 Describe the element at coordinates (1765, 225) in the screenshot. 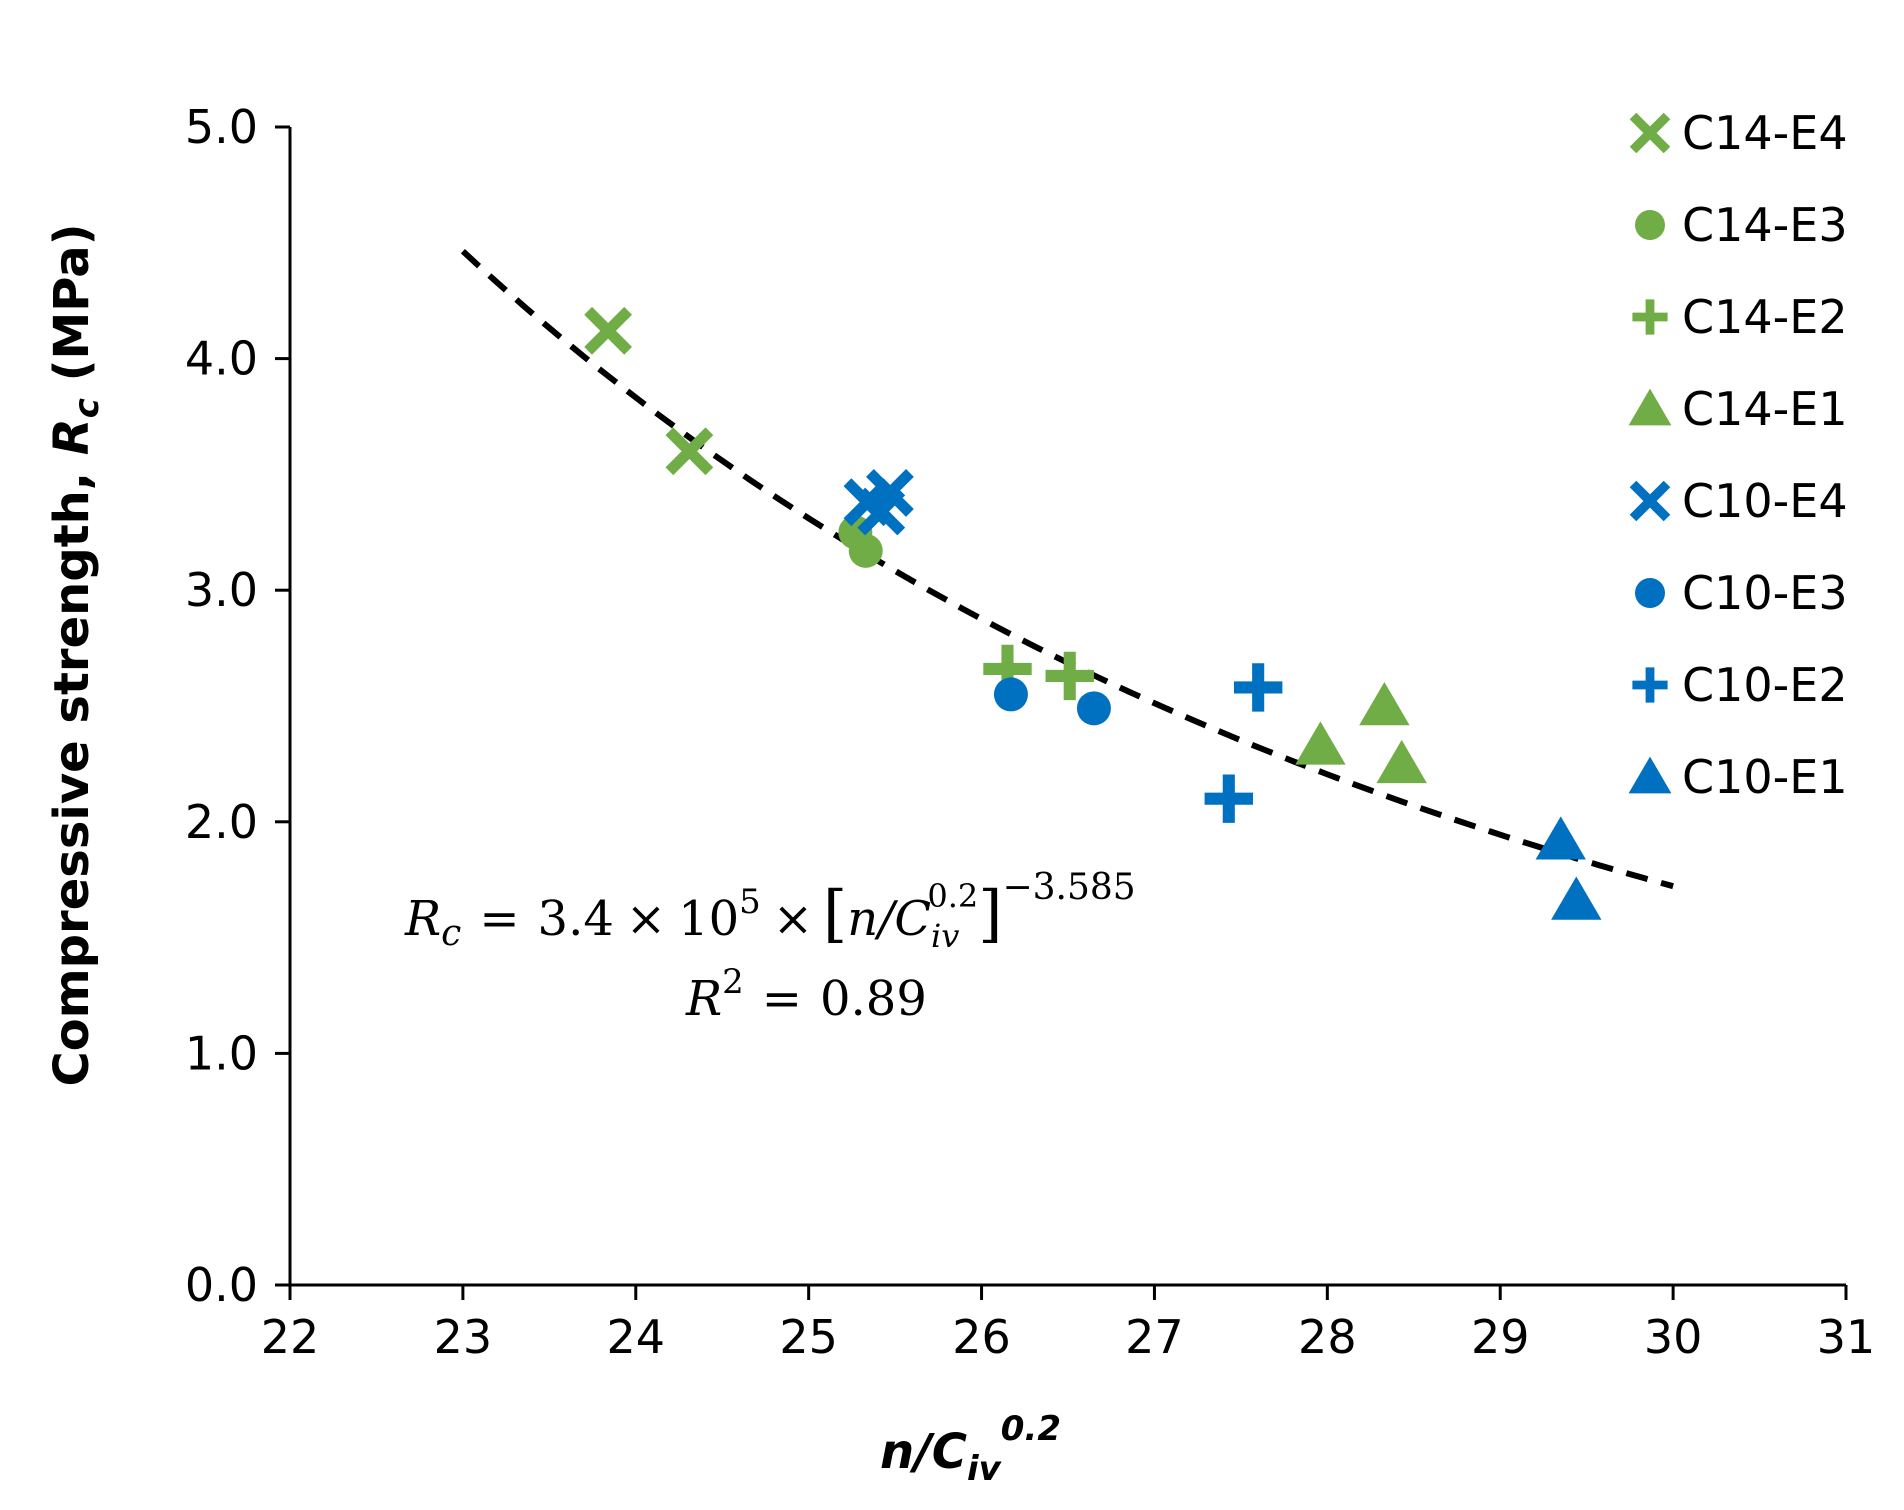

I see `legend-label: C14-E3` at that location.